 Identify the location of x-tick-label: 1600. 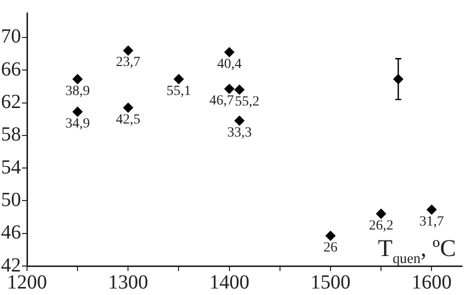
(432, 282).